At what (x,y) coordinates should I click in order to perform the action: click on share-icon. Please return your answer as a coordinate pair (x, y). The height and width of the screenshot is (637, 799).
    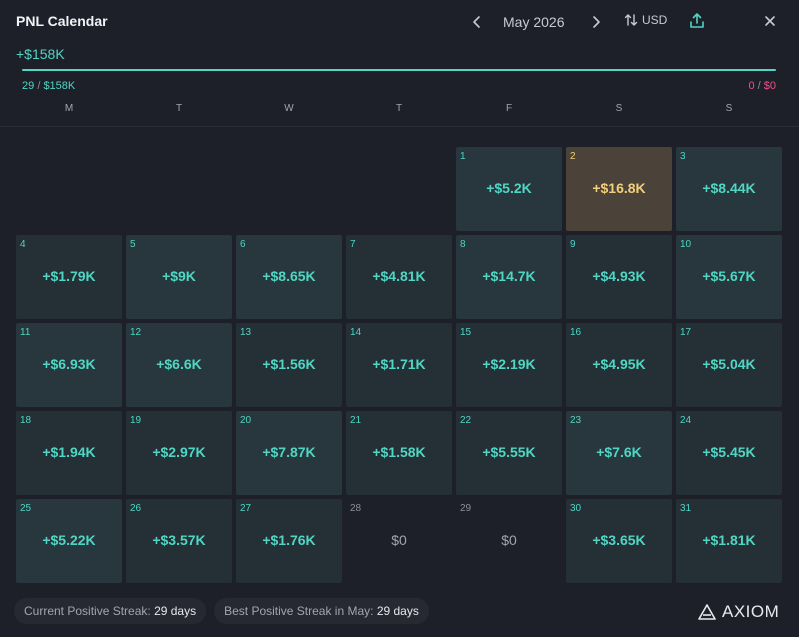
    Looking at the image, I should click on (697, 20).